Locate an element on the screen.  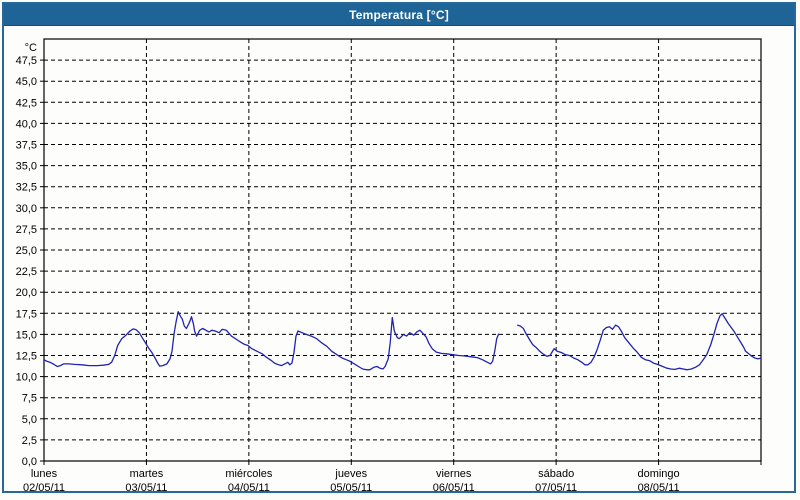
x-day-label: jueves is located at coordinates (350, 474).